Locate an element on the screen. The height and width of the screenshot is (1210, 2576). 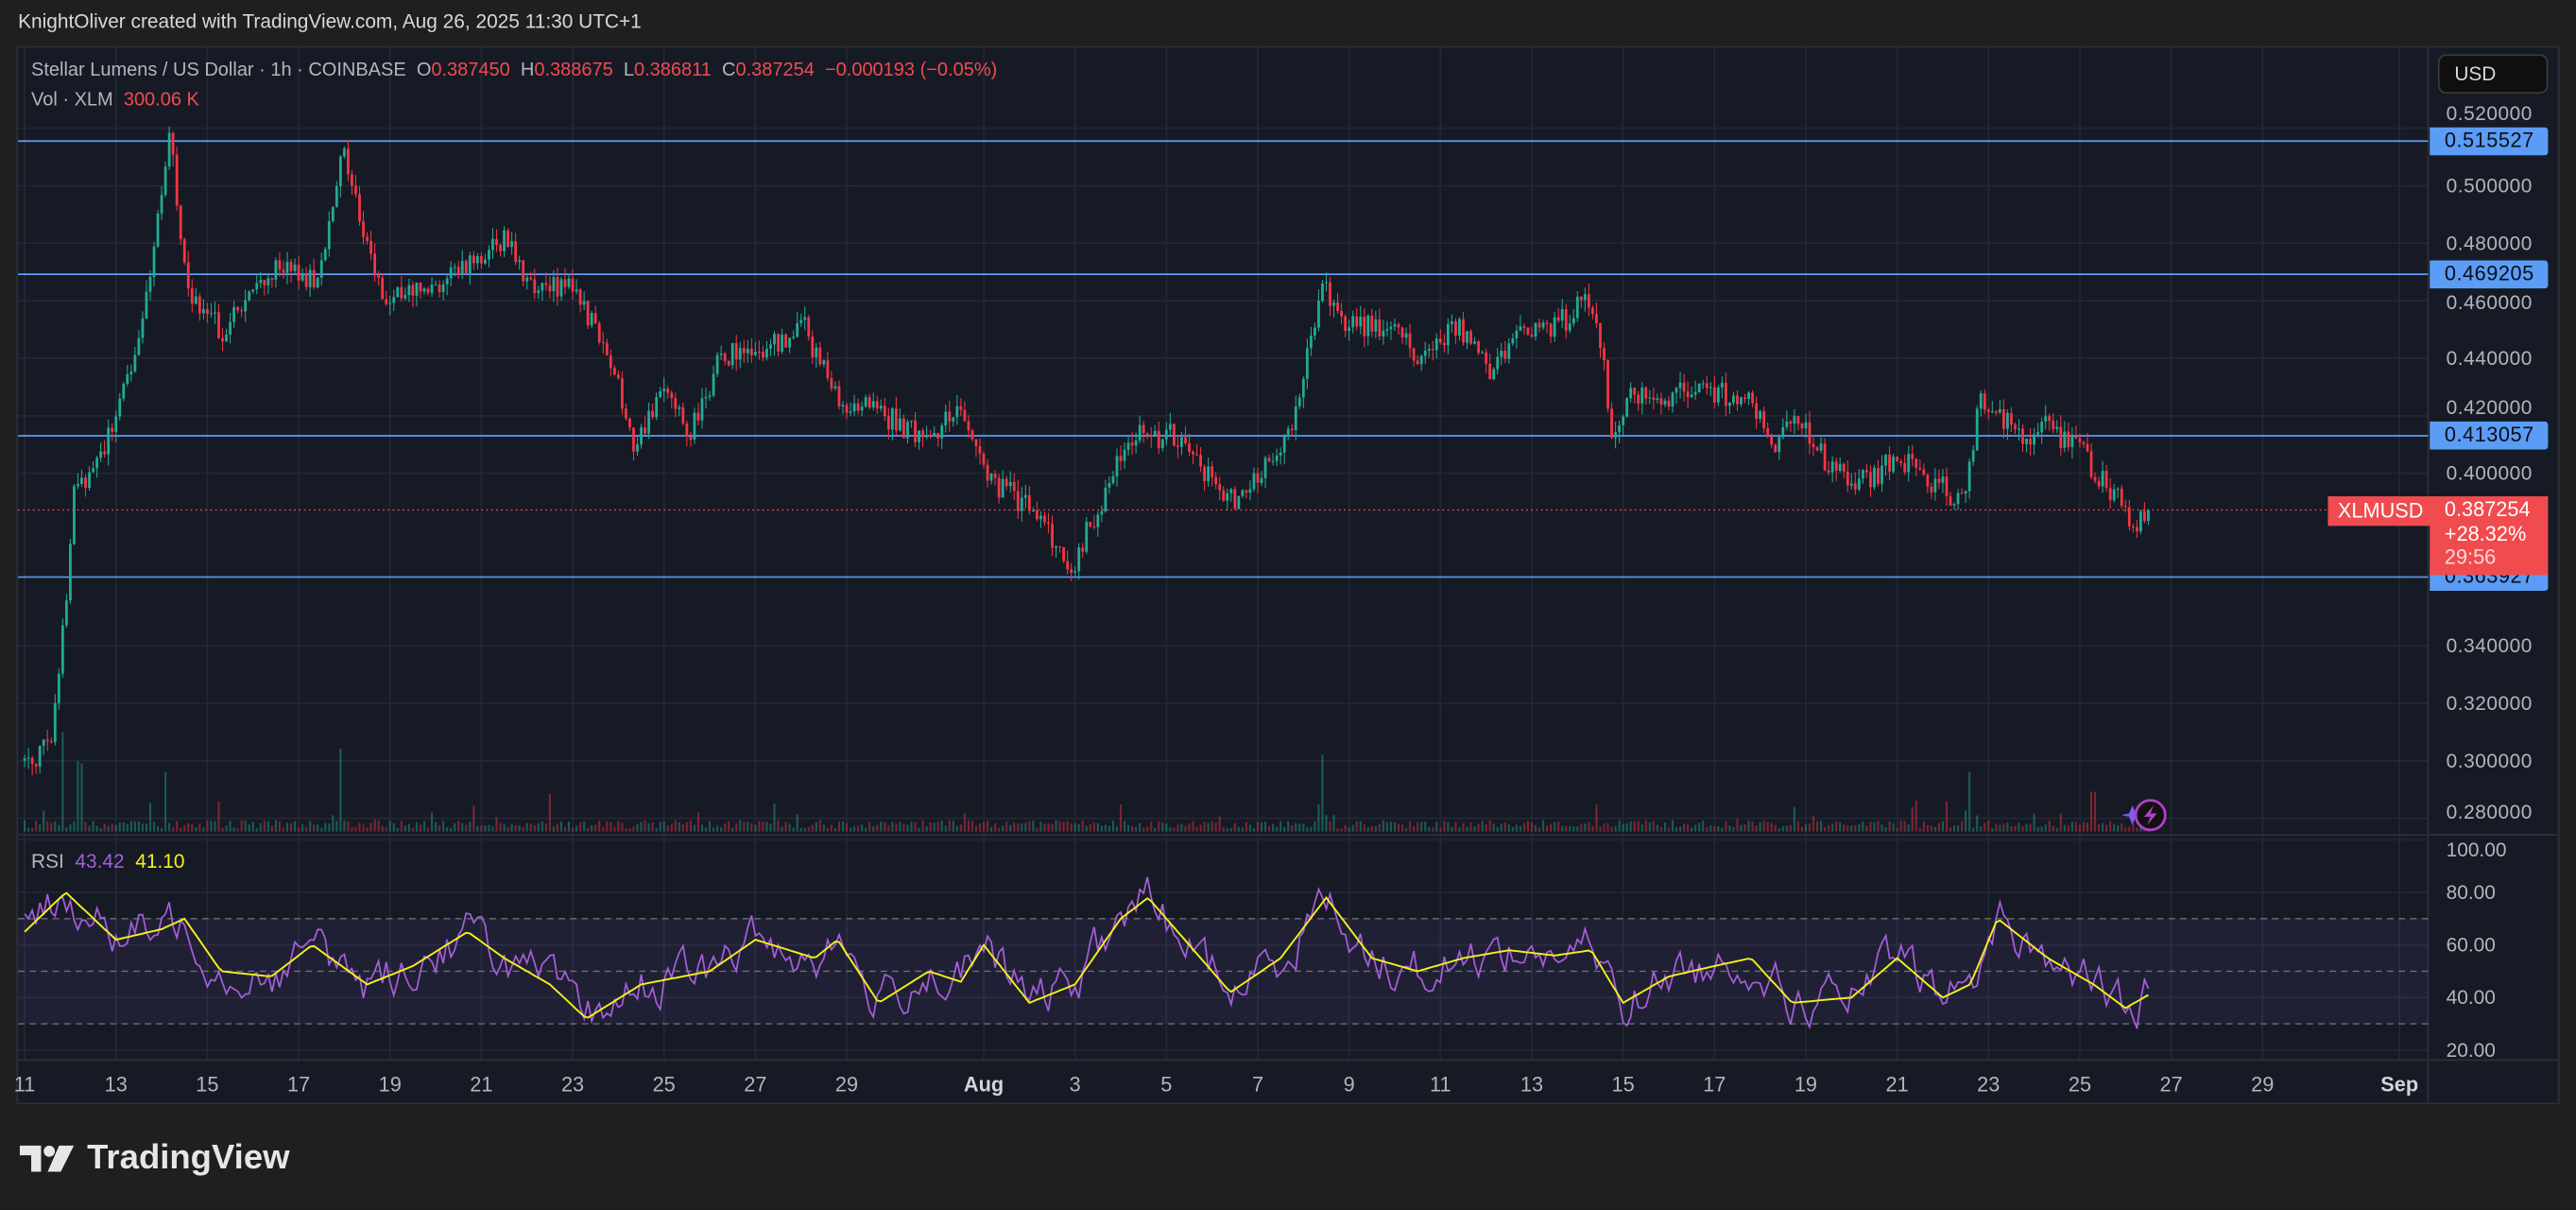
rsi-ma-value: 41.10 is located at coordinates (160, 861).